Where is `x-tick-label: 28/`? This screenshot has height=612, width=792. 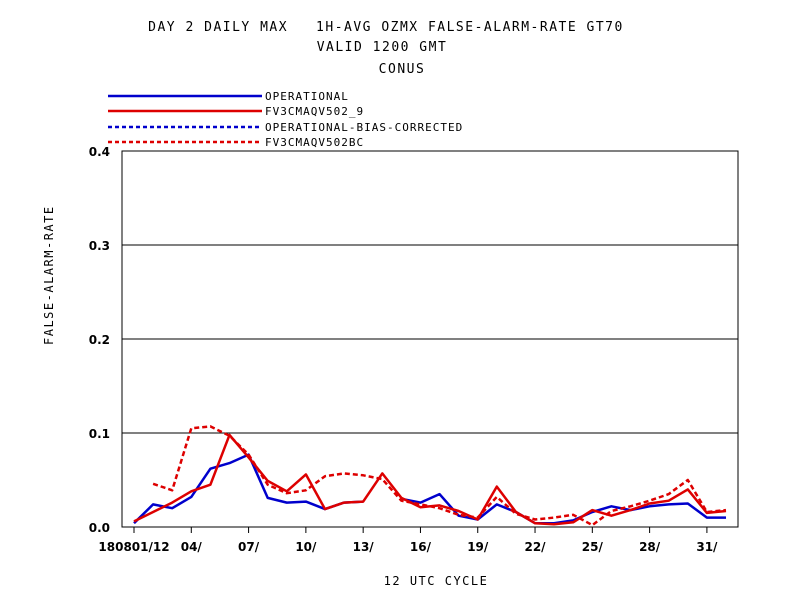
x-tick-label: 28/ is located at coordinates (650, 547).